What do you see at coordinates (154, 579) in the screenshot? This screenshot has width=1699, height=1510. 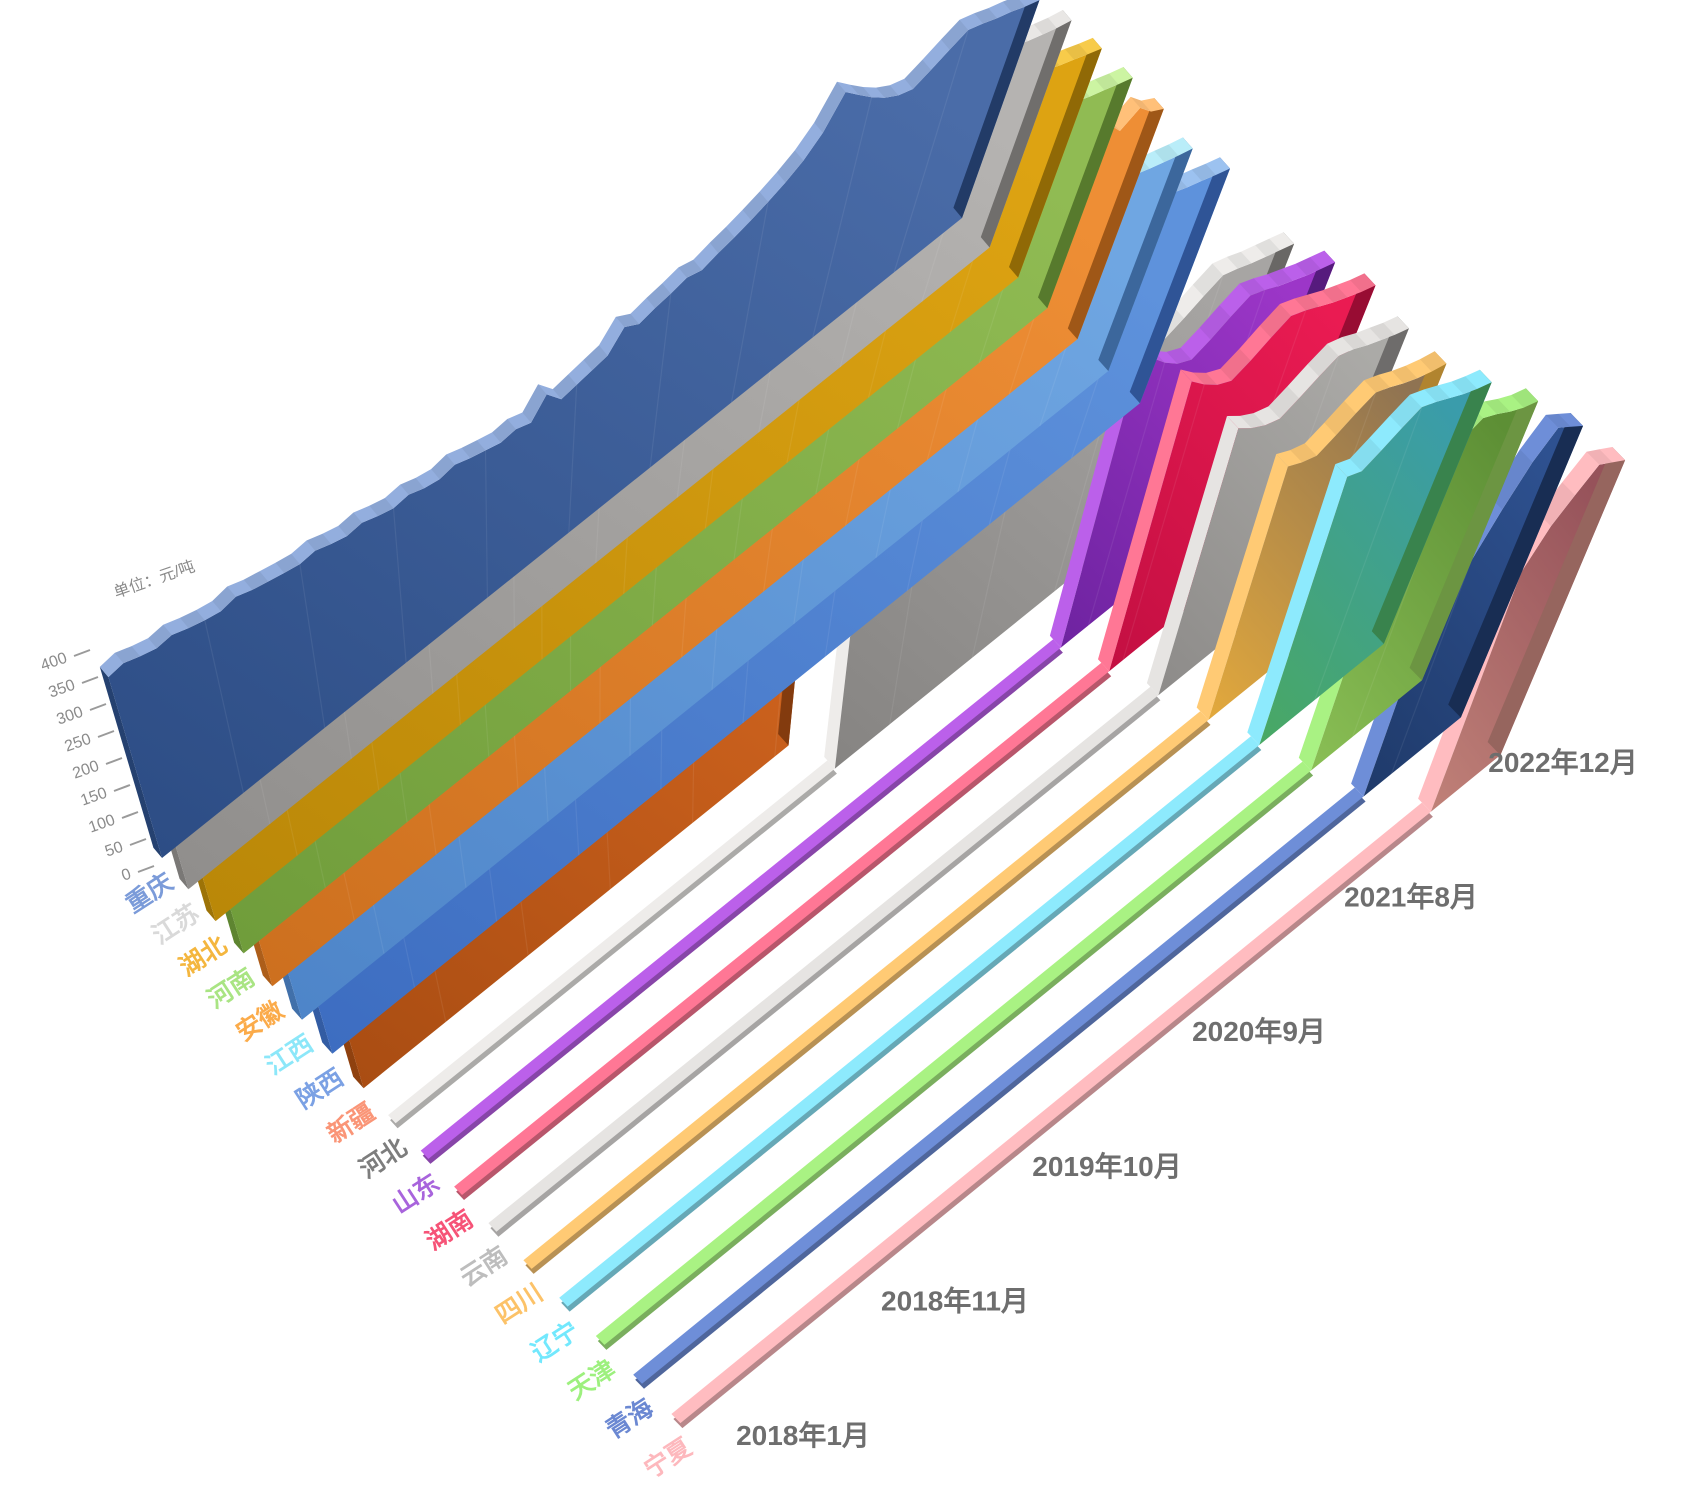 I see `y-axis-unit-label: 单位：元/吨` at bounding box center [154, 579].